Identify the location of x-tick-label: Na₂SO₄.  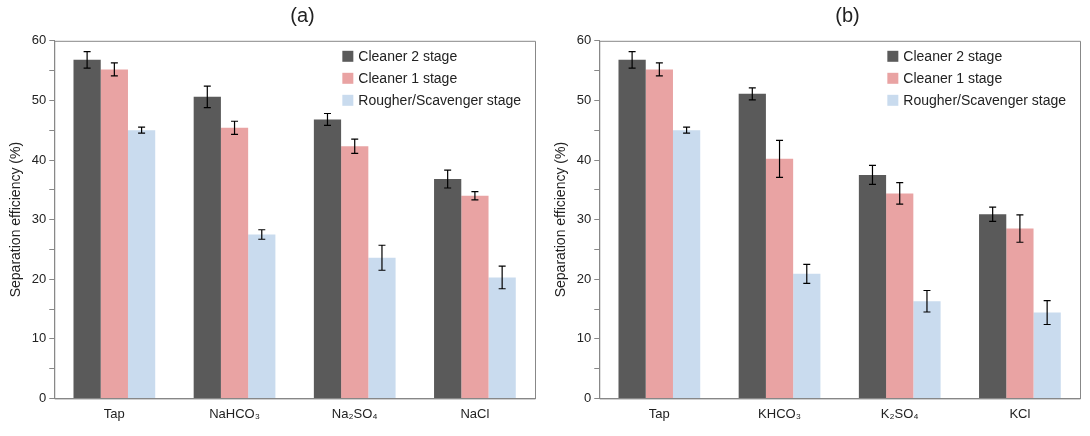
(354, 413).